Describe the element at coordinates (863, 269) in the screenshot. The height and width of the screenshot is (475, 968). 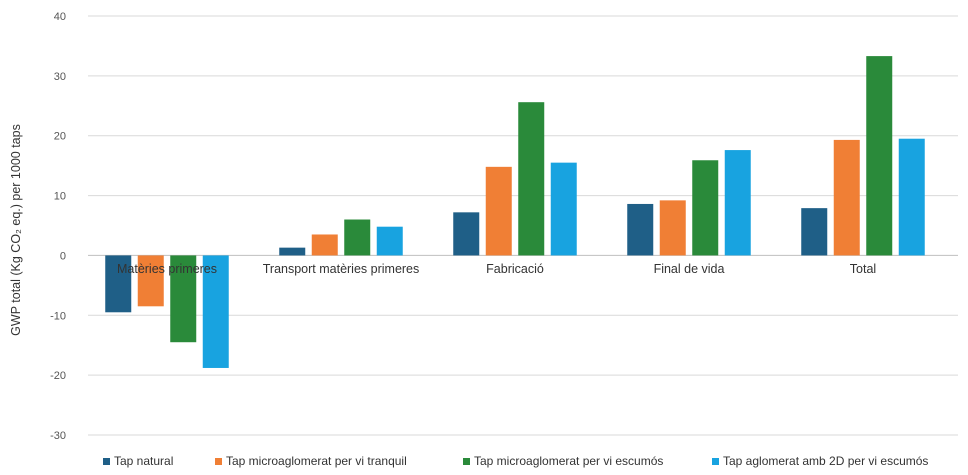
I see `category-label: Total` at that location.